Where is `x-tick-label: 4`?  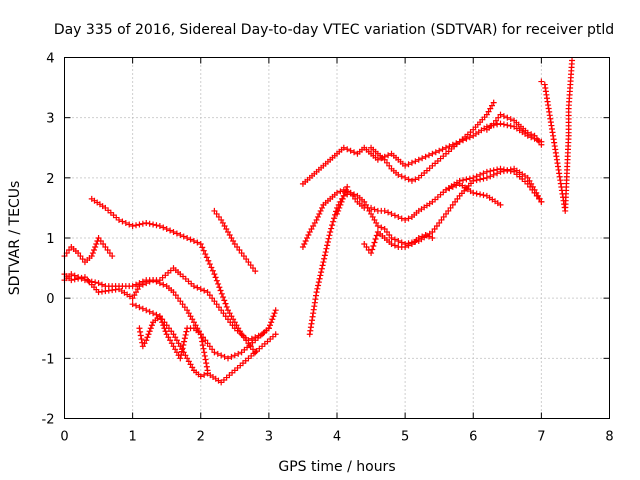 x-tick-label: 4 is located at coordinates (337, 437).